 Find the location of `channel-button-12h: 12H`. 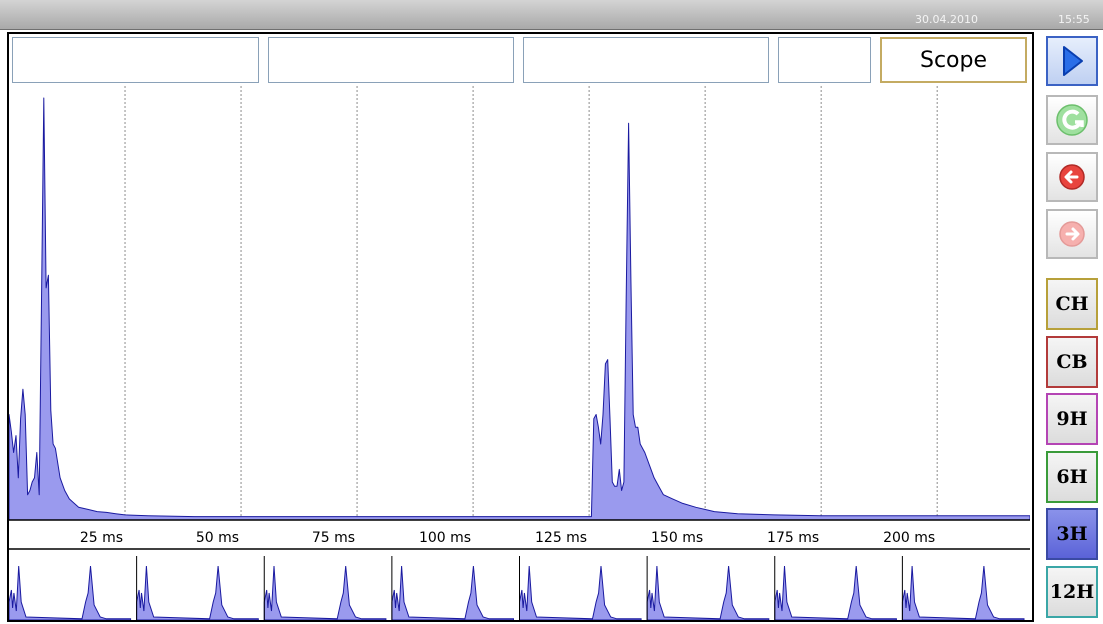

channel-button-12h: 12H is located at coordinates (1072, 592).